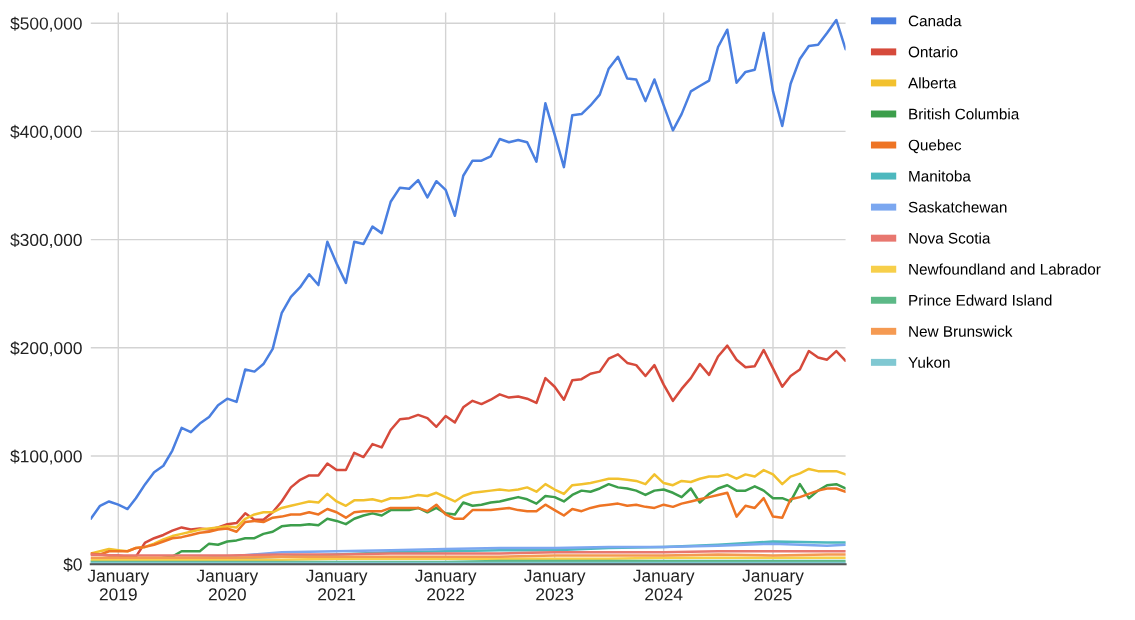  Describe the element at coordinates (932, 83) in the screenshot. I see `legend-label: Alberta` at that location.